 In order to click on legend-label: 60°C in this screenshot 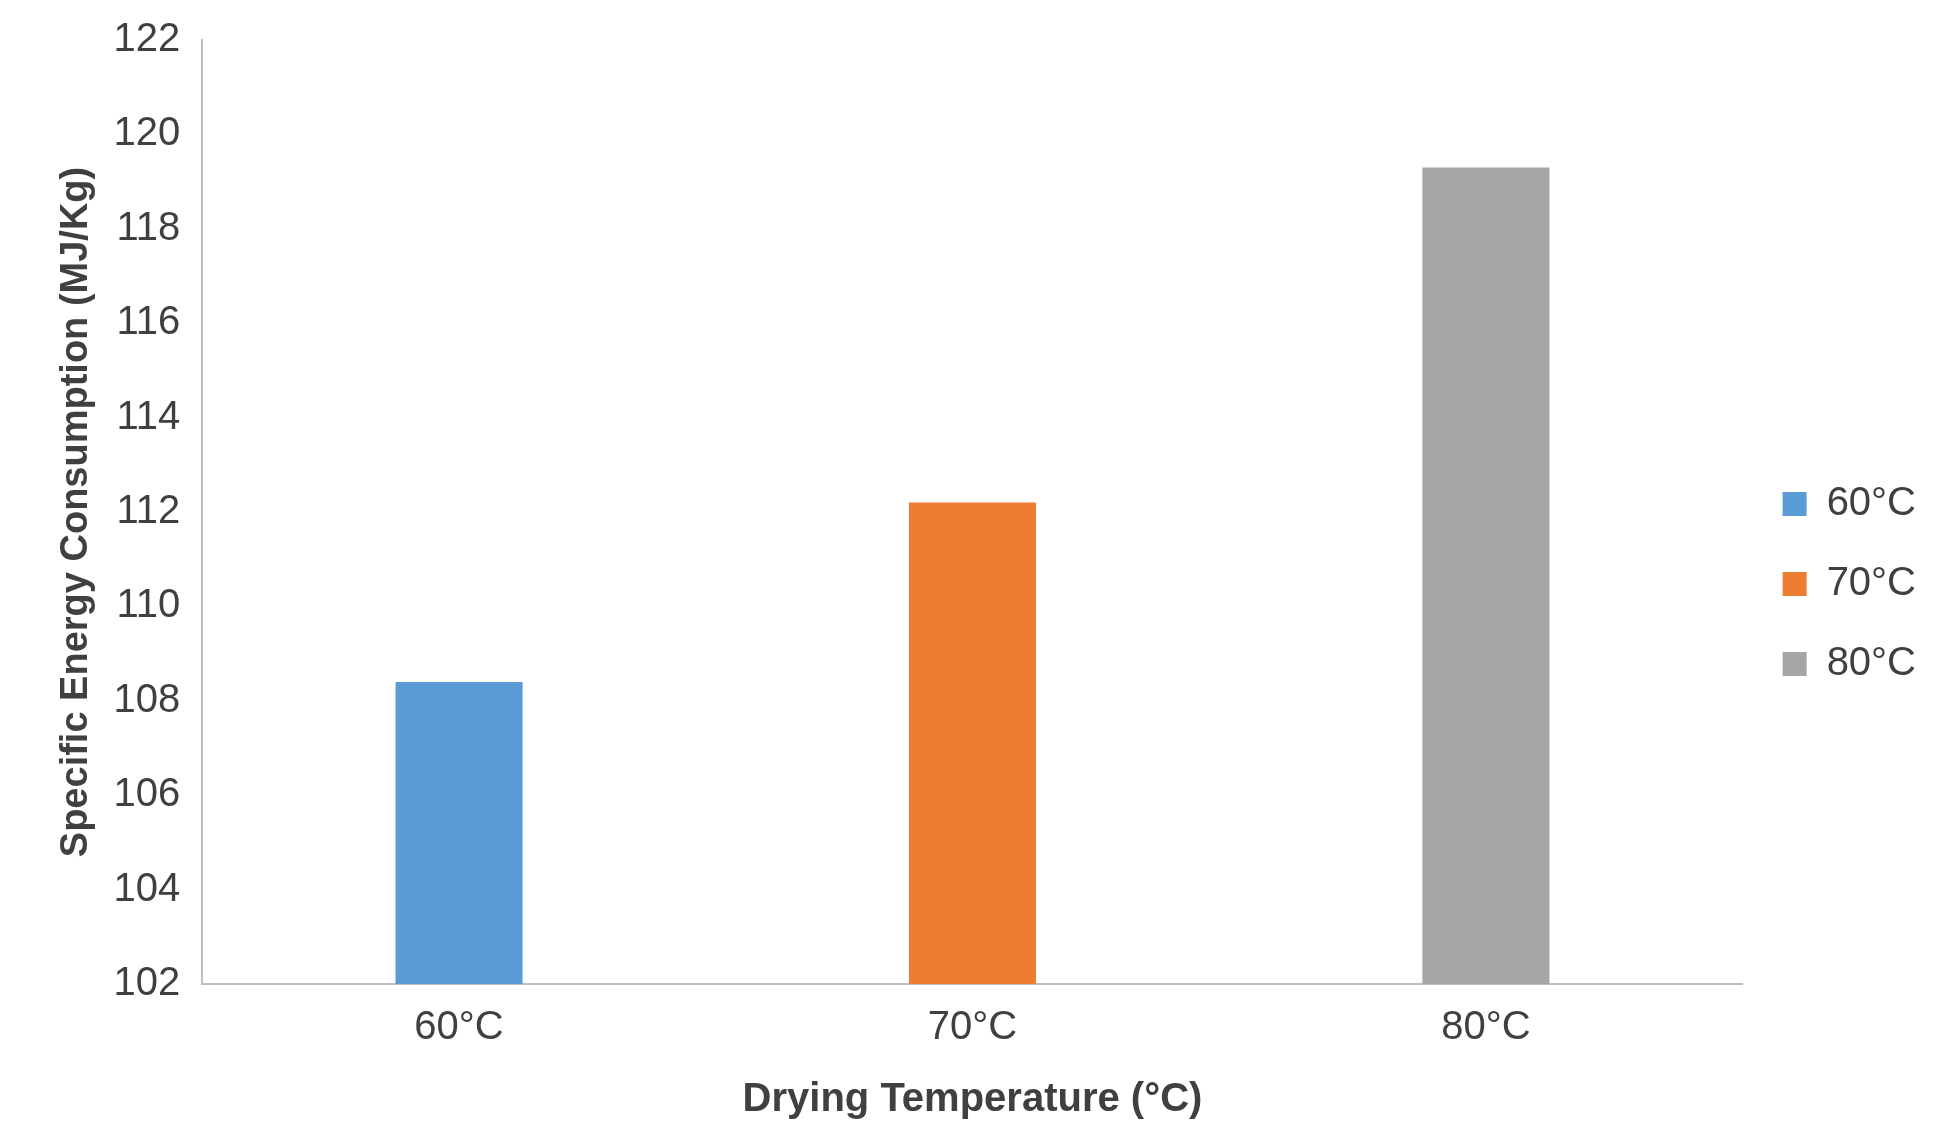, I will do `click(1871, 501)`.